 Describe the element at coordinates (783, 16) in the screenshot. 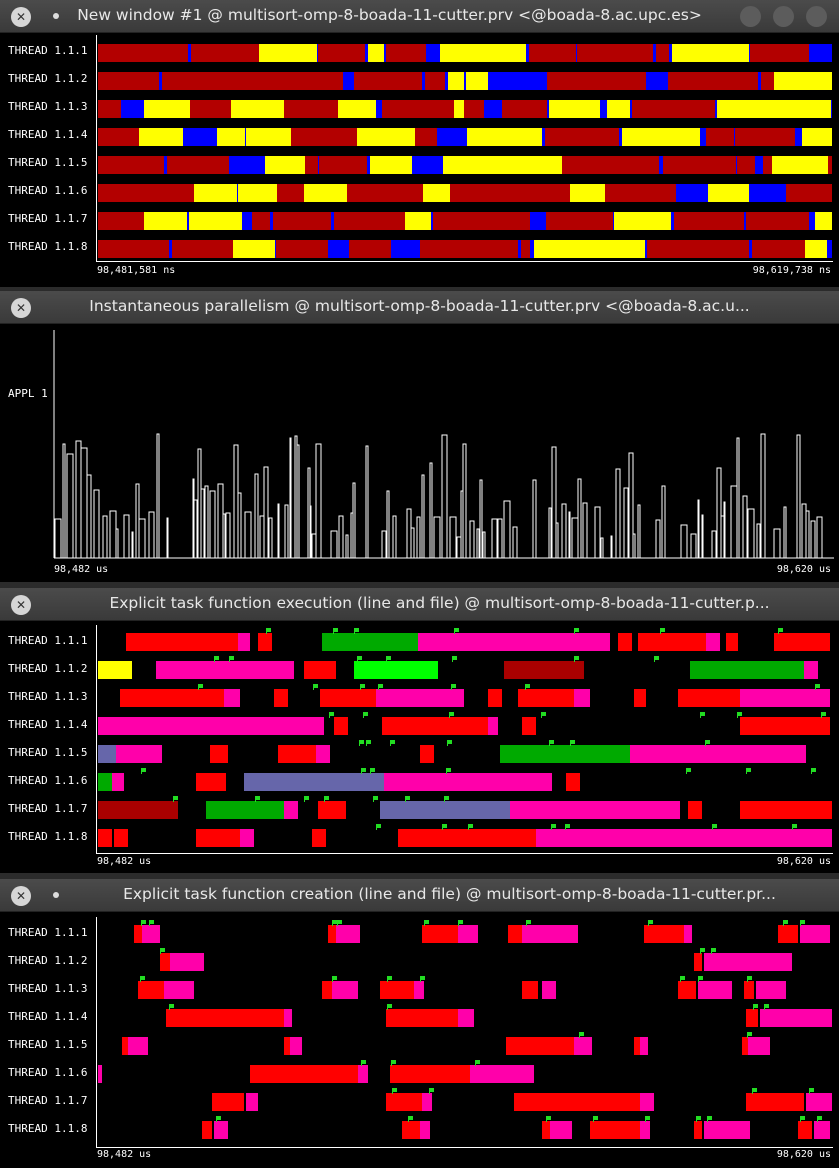

I see `maximize-button` at that location.